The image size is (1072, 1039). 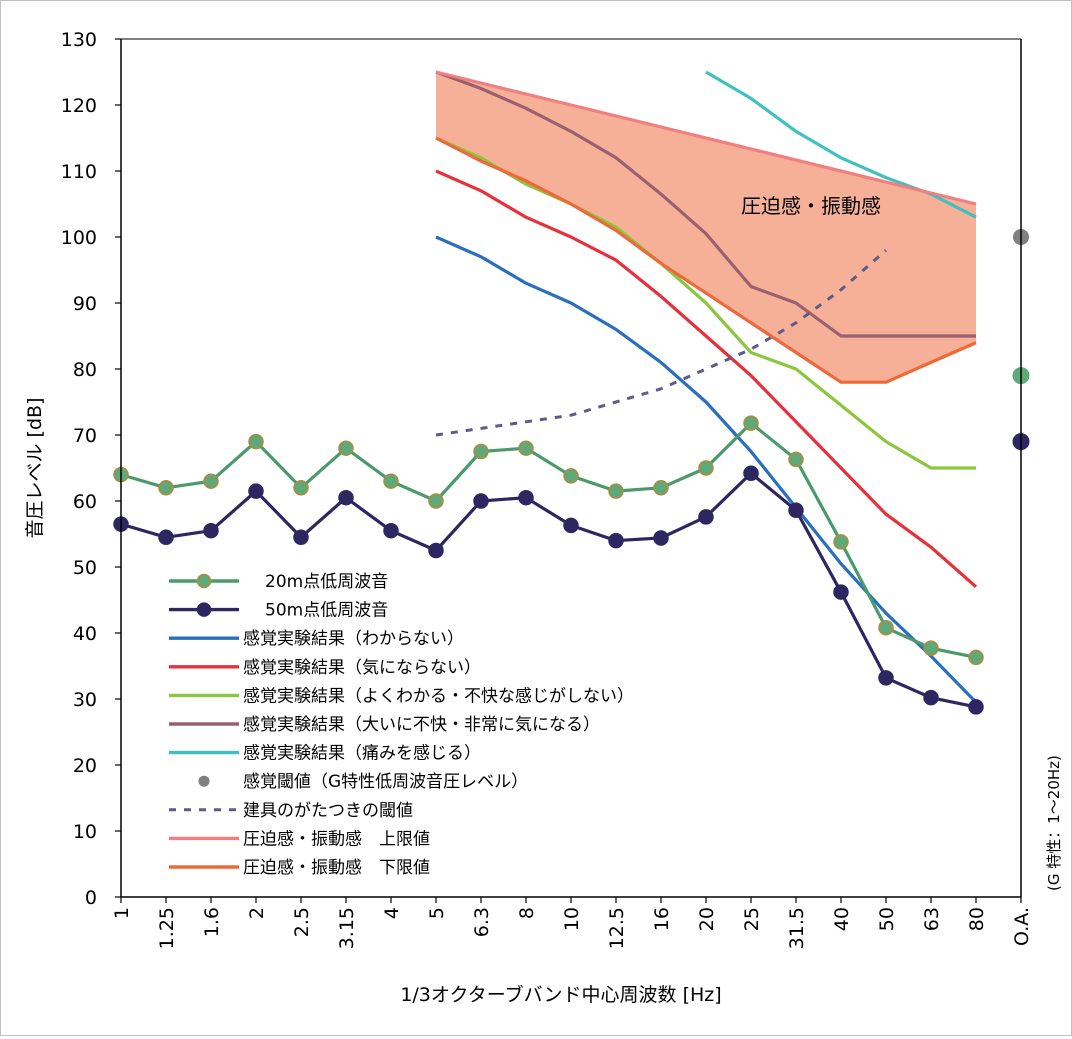 I want to click on legend-label: 感覚実験結果（痛みを感じる）, so click(x=362, y=754).